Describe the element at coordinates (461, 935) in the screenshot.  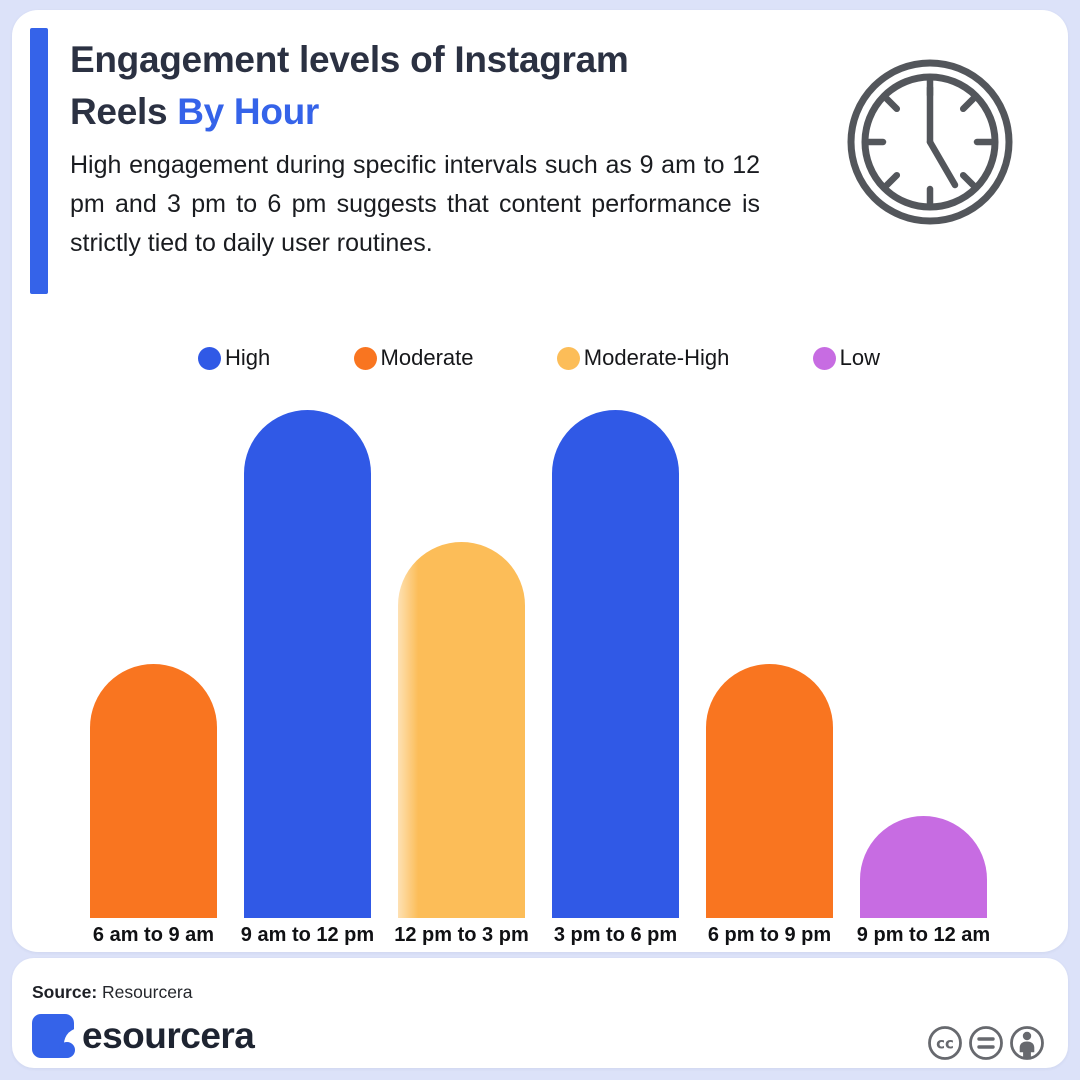
I see `x-axis-label: 12 pm to 3 pm` at that location.